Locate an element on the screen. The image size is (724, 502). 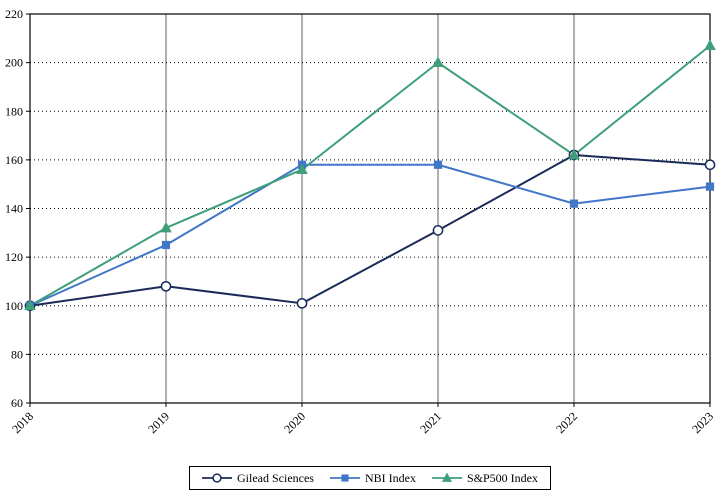
chart-legend: Gilead Sciences NBI Index S&P500 Index is located at coordinates (370, 478).